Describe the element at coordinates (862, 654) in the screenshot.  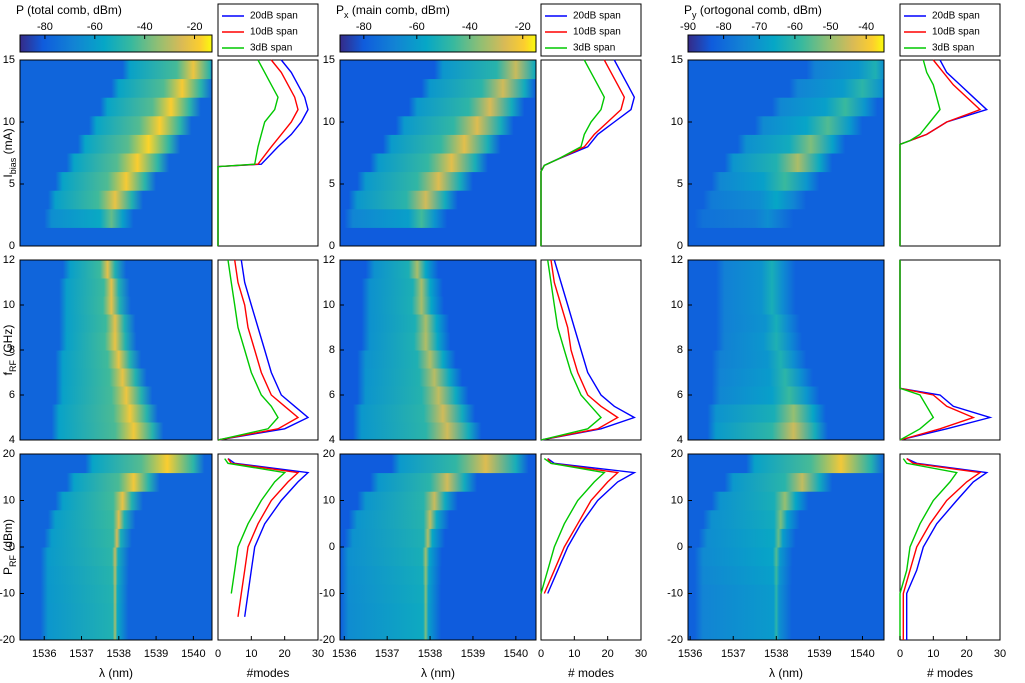
I see `x-tick-label: 1540` at that location.